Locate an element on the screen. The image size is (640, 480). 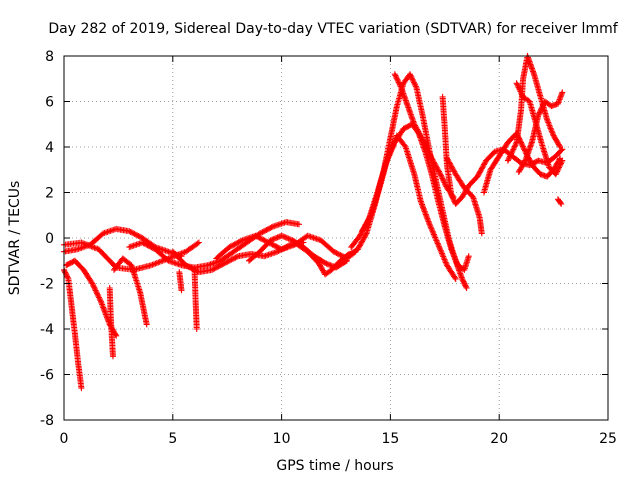
x-axis-label: GPS time / hours is located at coordinates (334, 466).